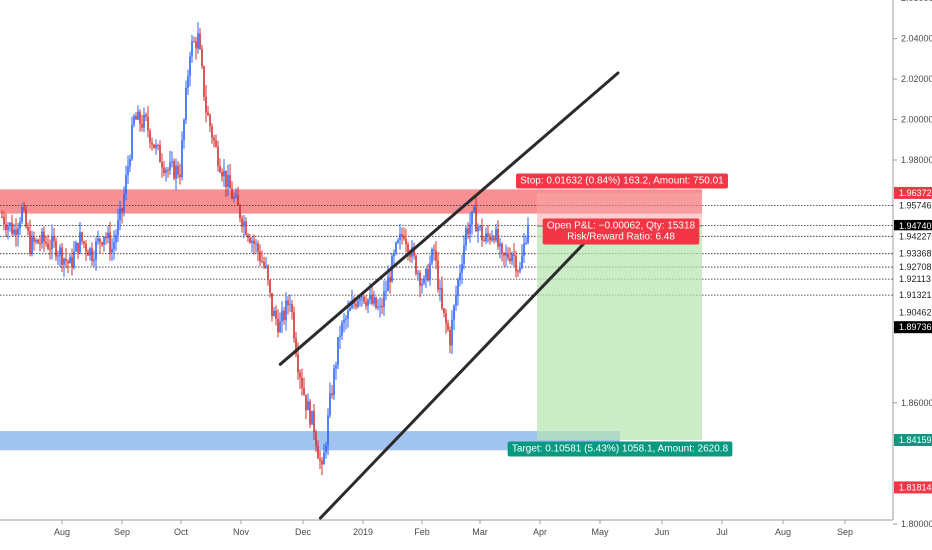 The width and height of the screenshot is (932, 550). I want to click on price-tag: 1.92113, so click(913, 279).